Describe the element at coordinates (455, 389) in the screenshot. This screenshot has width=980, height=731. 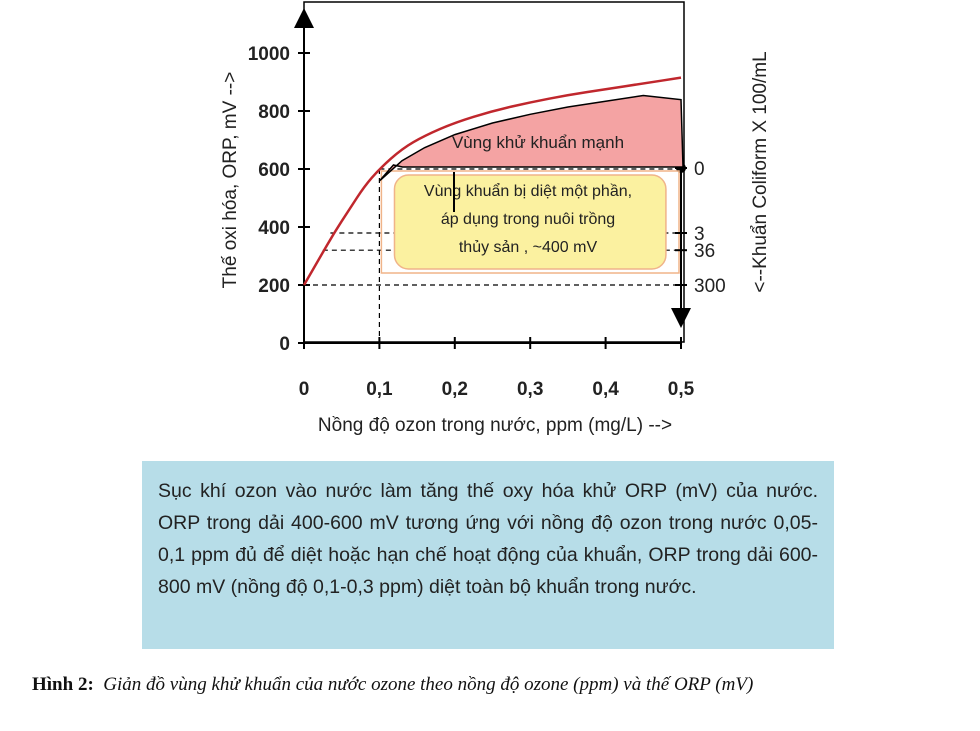
I see `x-tick-label: 0,2` at that location.